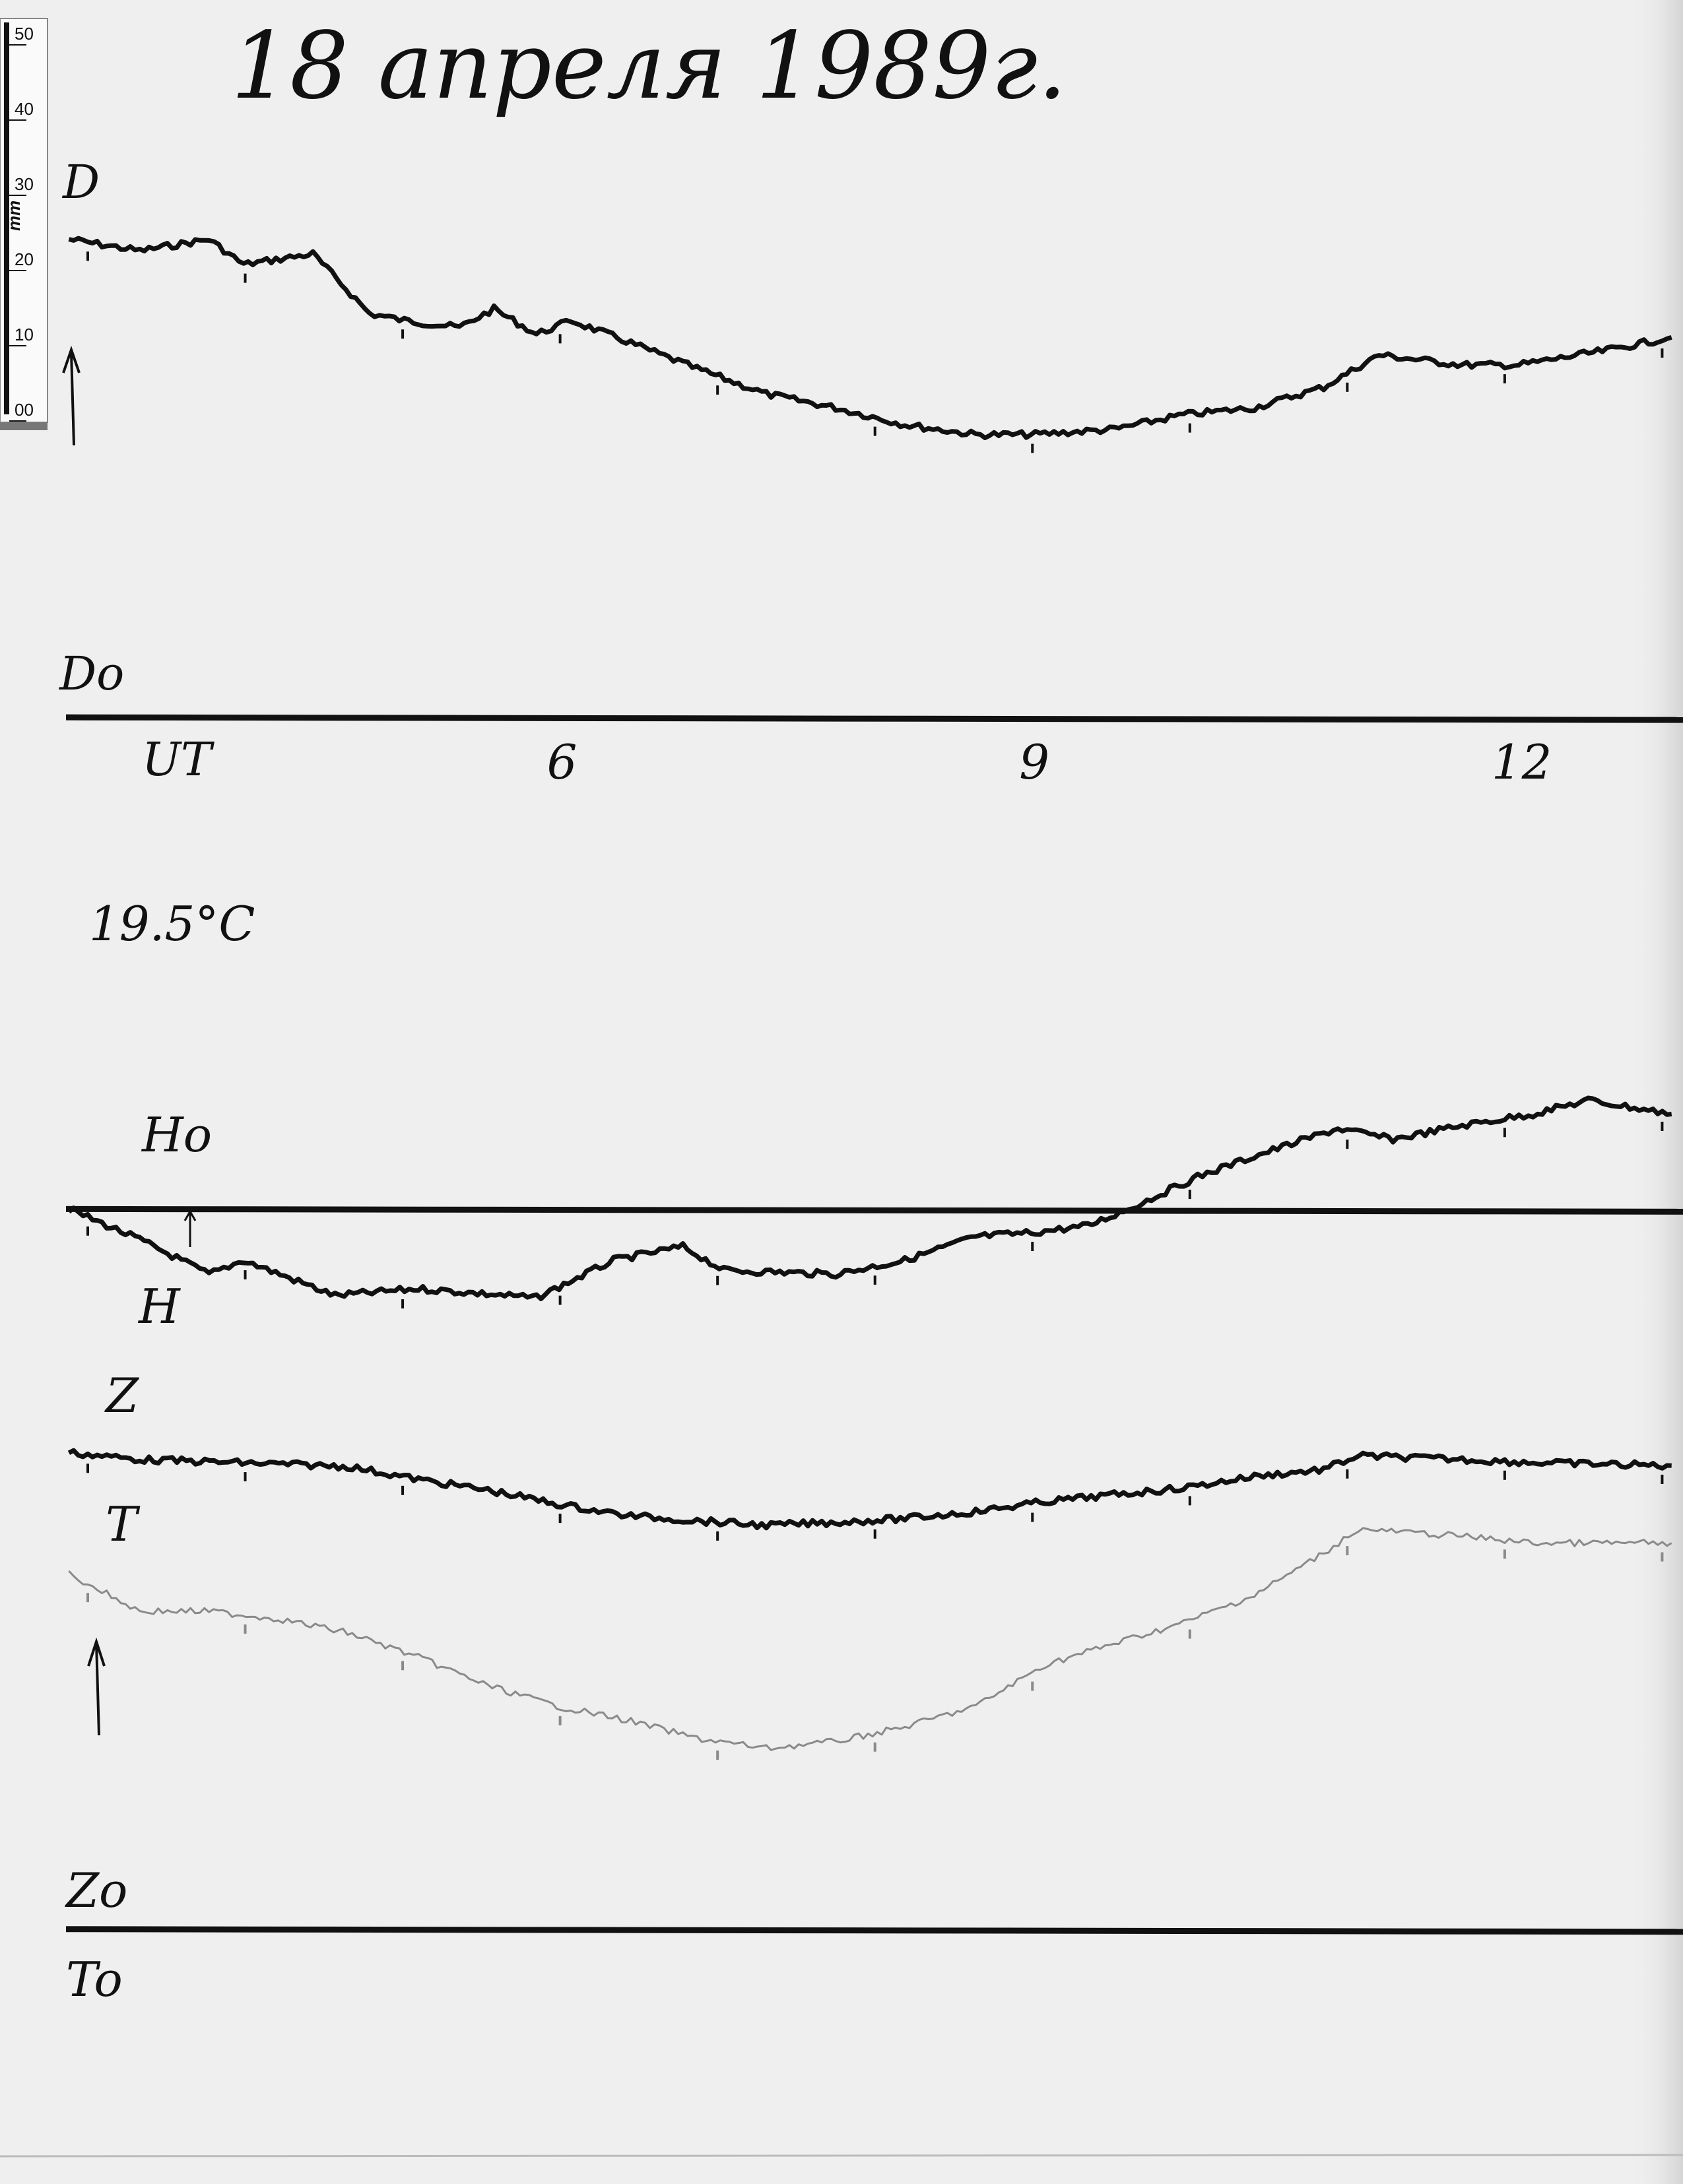 The image size is (1683, 2184). What do you see at coordinates (24, 334) in the screenshot?
I see `ruler-label: 10` at bounding box center [24, 334].